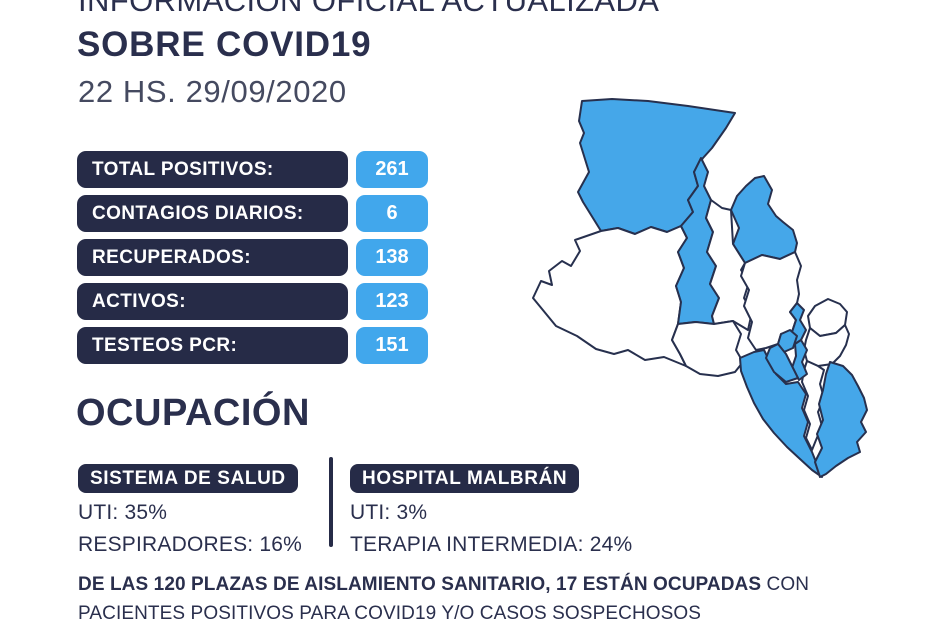  Describe the element at coordinates (212, 91) in the screenshot. I see `header-datetime: 22 HS. 29/09/2020` at that location.